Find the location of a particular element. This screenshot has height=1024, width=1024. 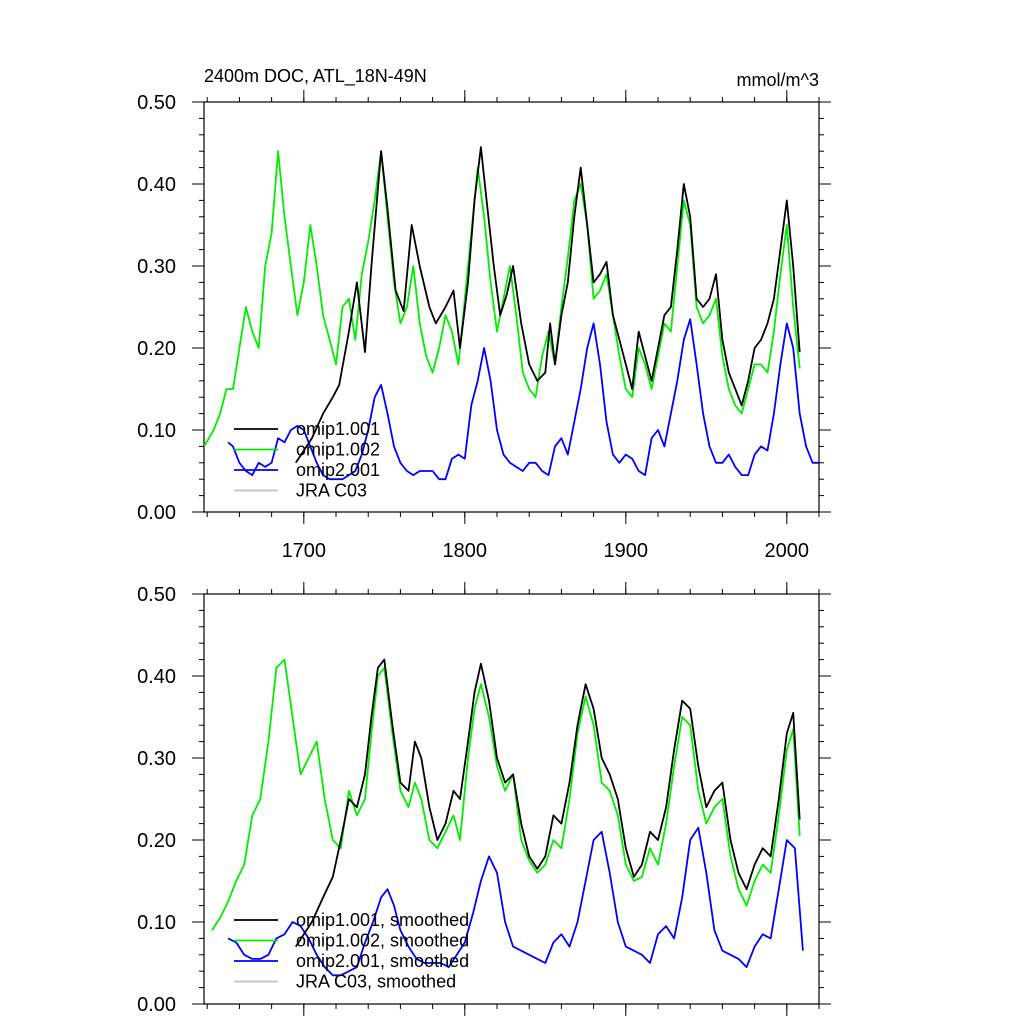

x-tick-label: 1900 is located at coordinates (626, 551).